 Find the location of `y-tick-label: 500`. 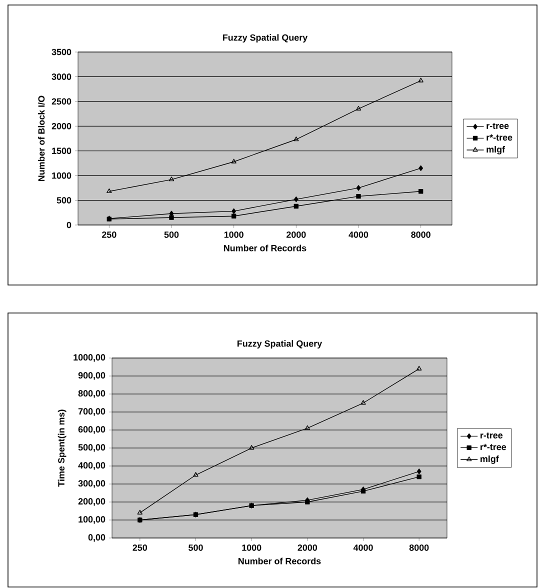

y-tick-label: 500 is located at coordinates (64, 200).